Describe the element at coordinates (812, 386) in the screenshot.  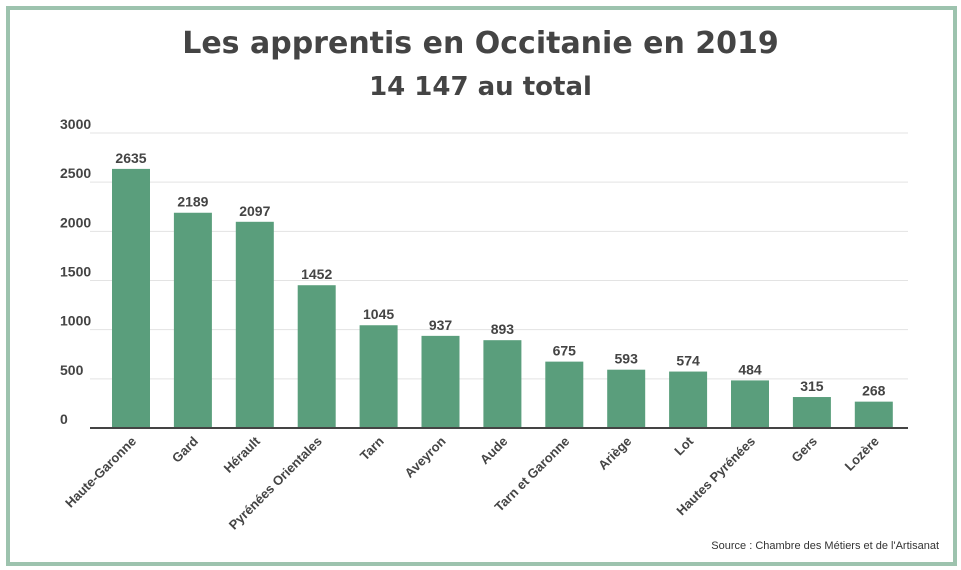
I see `data-label: 315` at that location.